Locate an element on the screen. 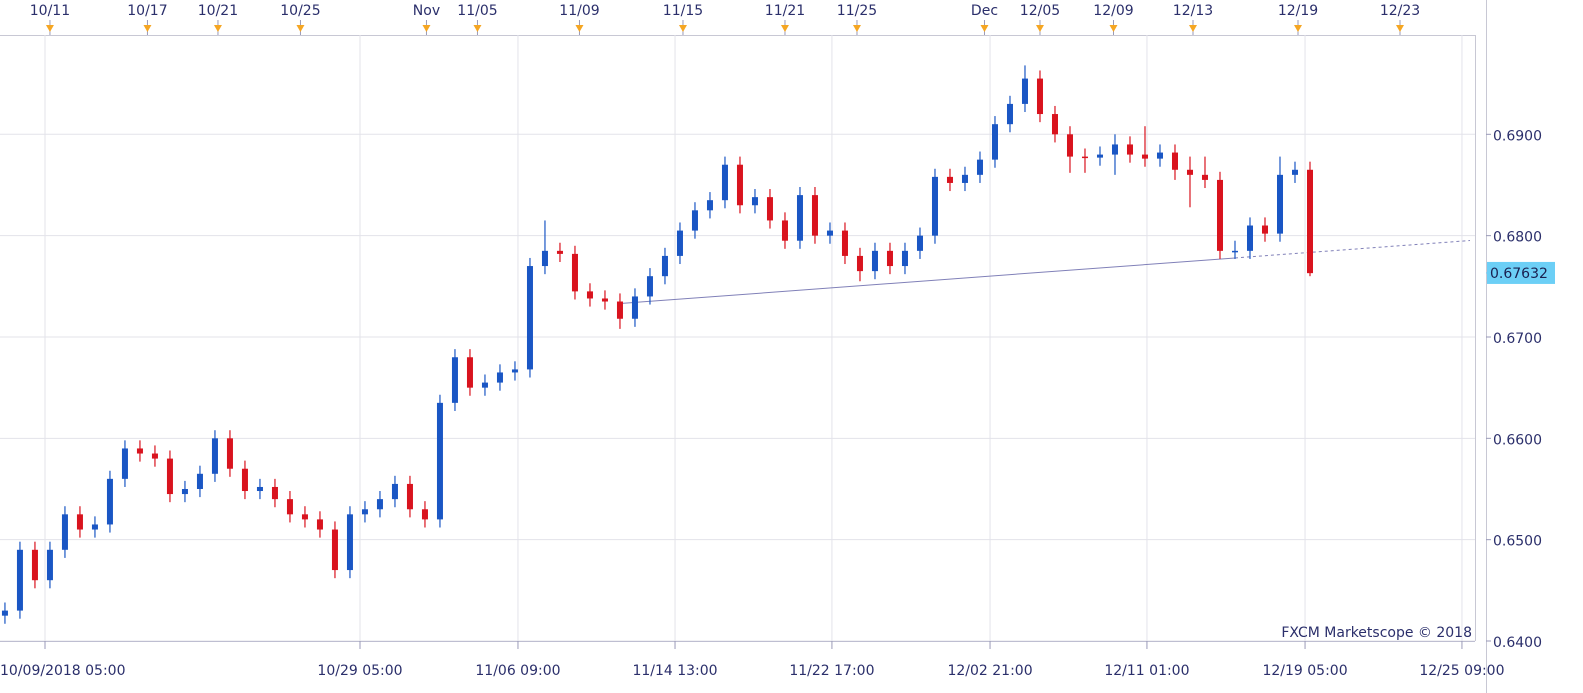  top-tick-label: 11/21 is located at coordinates (785, 11).